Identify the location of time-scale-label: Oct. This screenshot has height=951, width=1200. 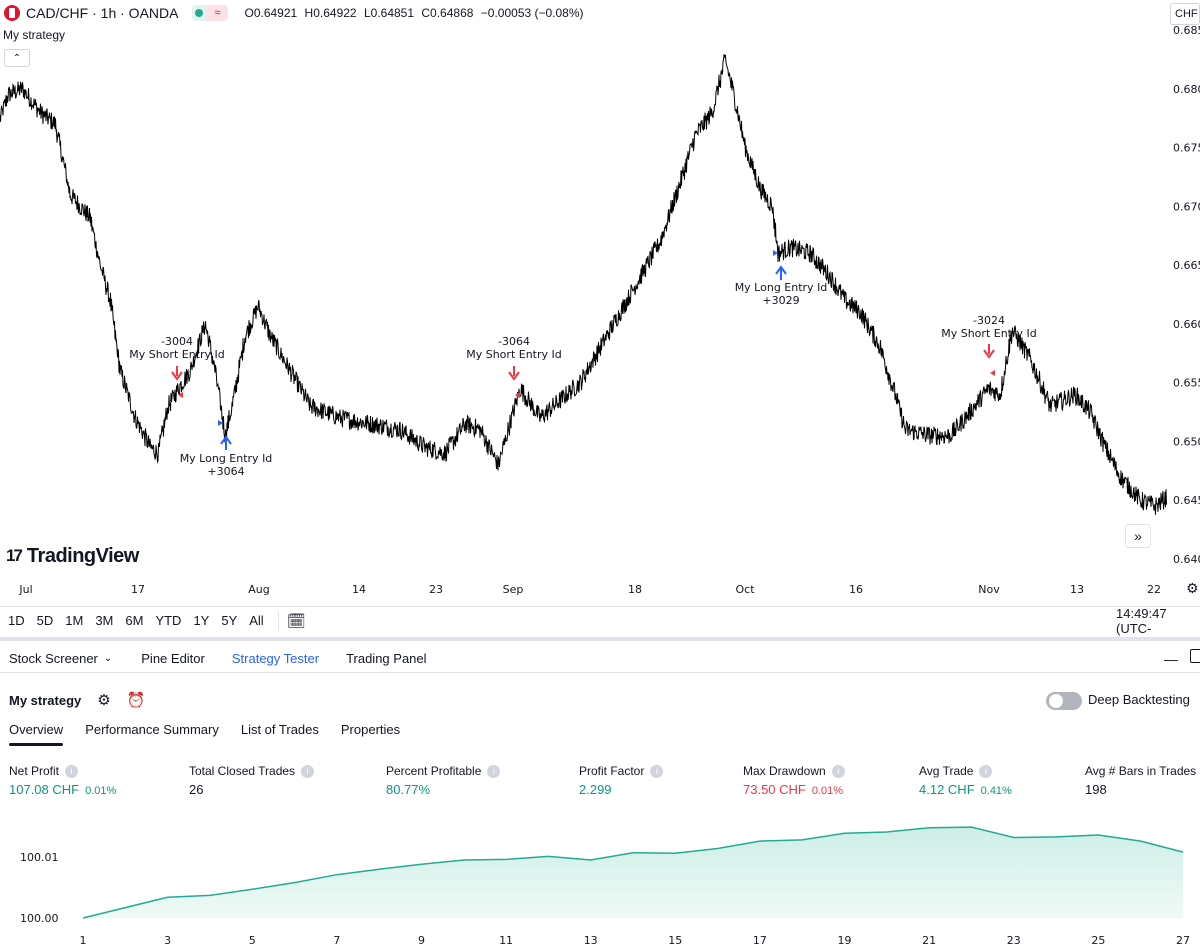
(745, 589).